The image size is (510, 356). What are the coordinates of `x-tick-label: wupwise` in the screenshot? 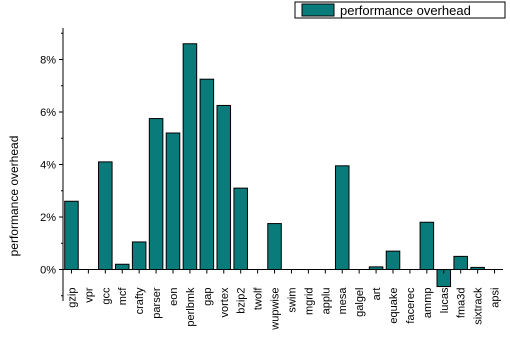 It's located at (276, 309).